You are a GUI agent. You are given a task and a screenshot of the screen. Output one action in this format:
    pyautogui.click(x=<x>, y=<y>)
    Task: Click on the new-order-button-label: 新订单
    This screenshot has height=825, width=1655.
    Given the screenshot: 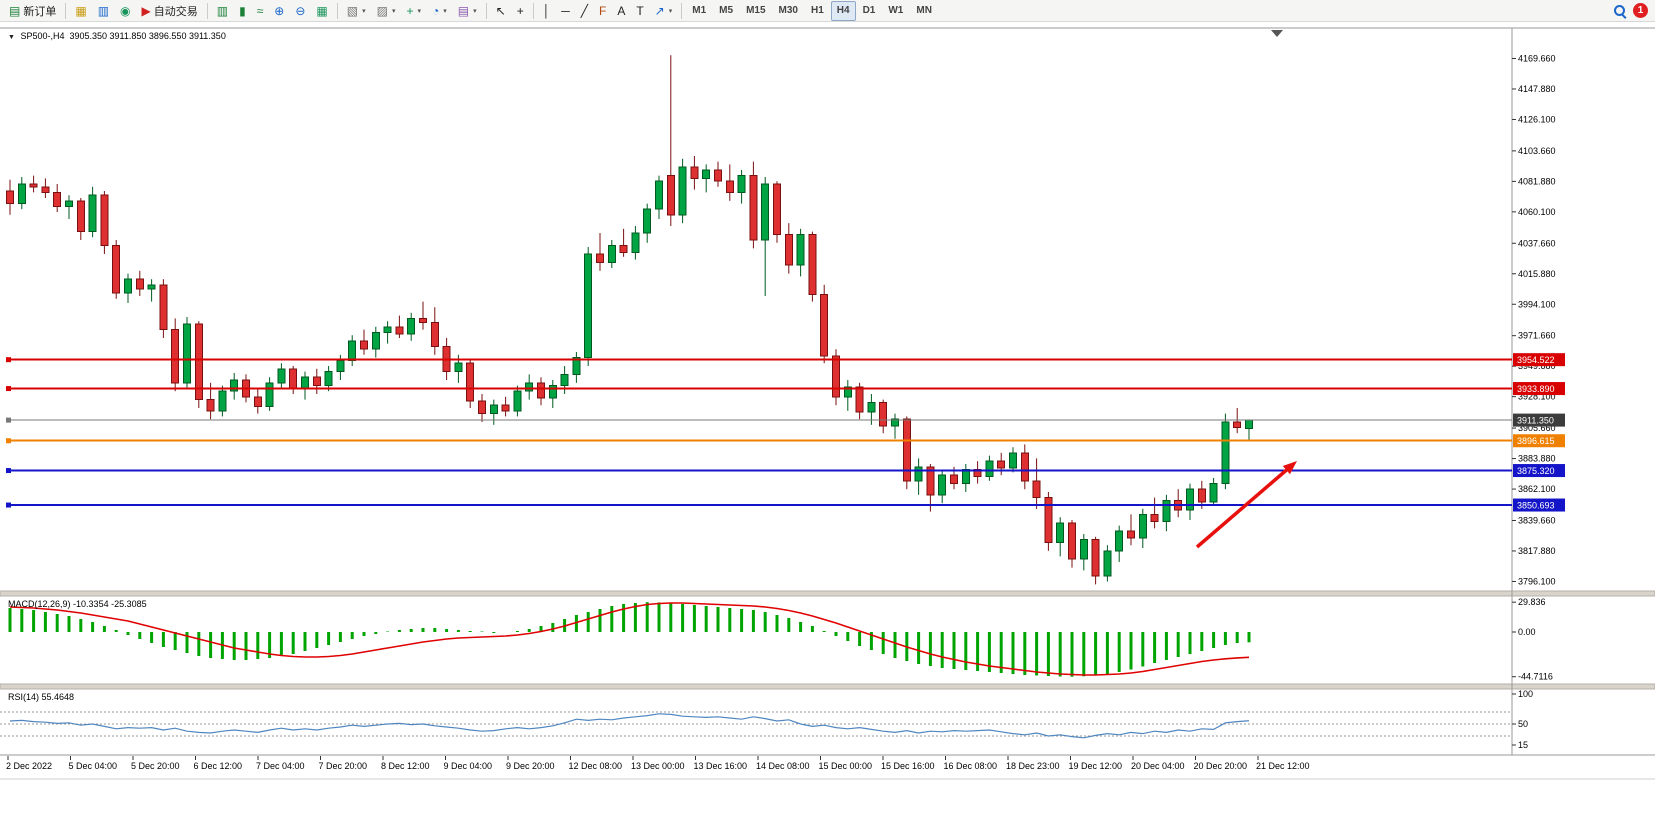 What is the action you would take?
    pyautogui.click(x=40, y=11)
    